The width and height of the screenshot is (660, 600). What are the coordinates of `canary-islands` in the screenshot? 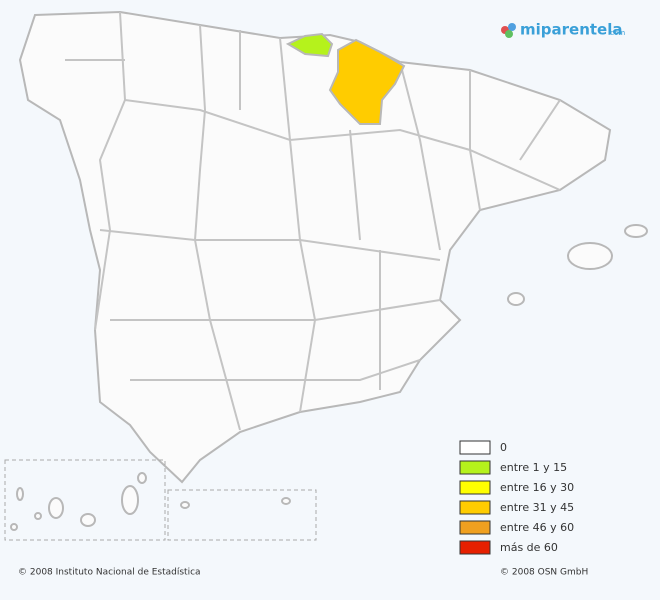 It's located at (78, 501).